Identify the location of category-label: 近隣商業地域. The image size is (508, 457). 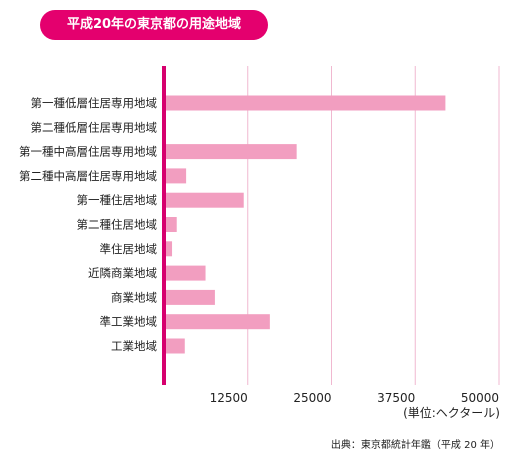
(122, 273).